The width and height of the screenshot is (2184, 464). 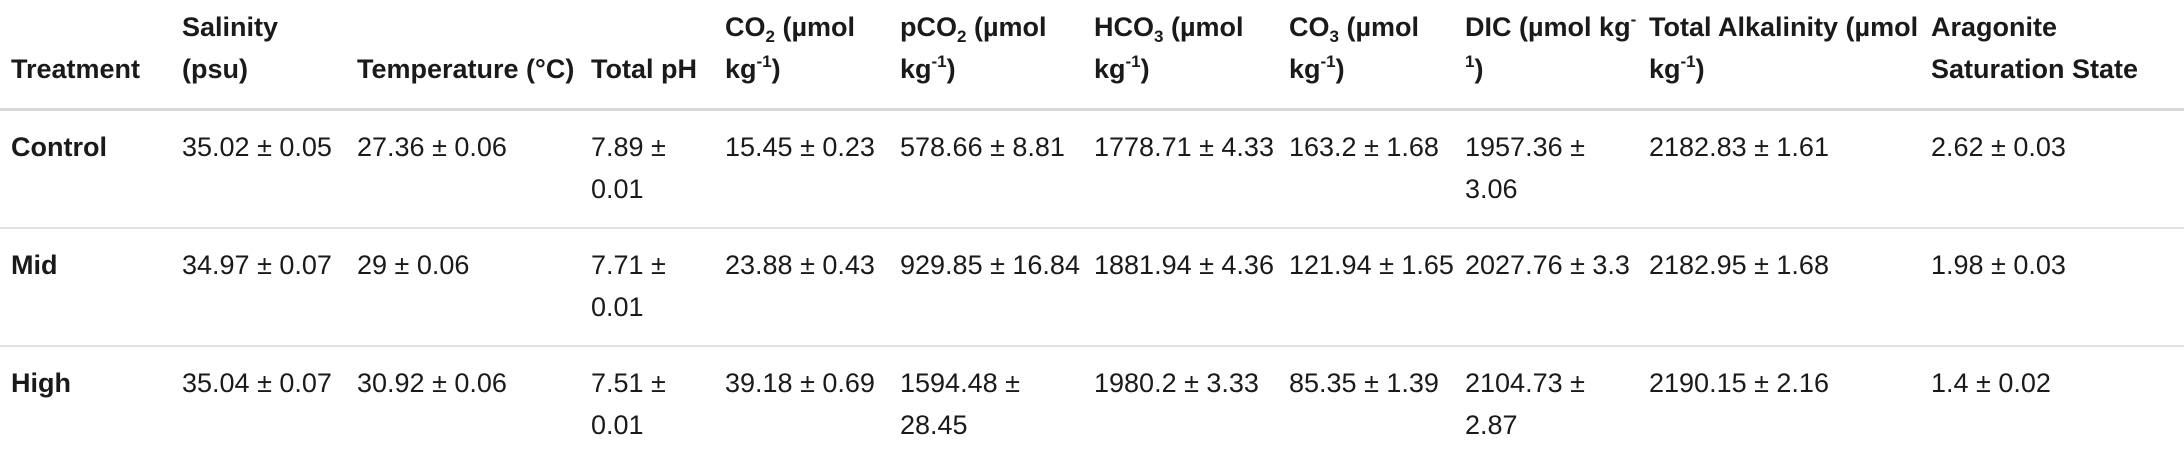 I want to click on temperature-cell: 30.92 ± 0.06, so click(x=432, y=383).